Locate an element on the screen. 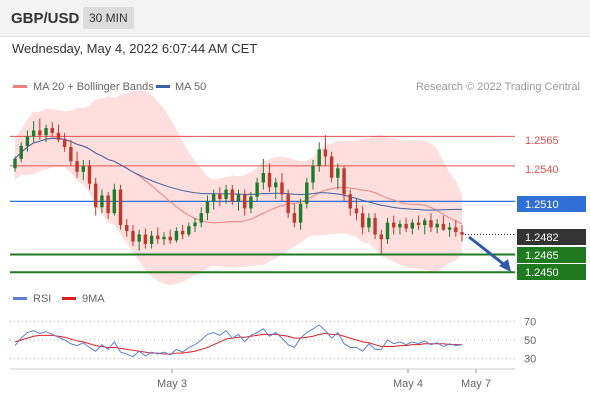 The width and height of the screenshot is (590, 400). x-tick-label: May 3 is located at coordinates (172, 384).